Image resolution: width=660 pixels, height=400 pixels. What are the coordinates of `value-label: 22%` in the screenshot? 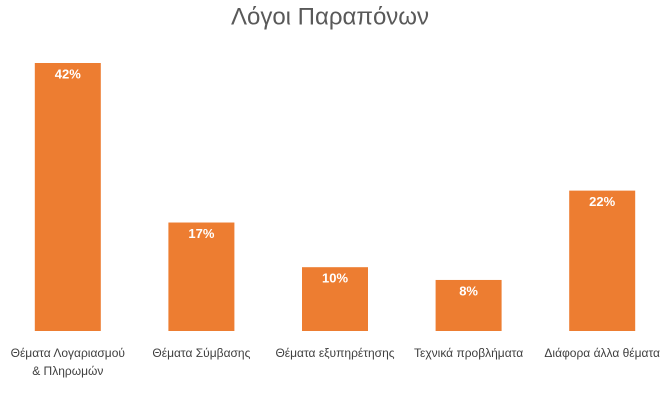 It's located at (602, 201).